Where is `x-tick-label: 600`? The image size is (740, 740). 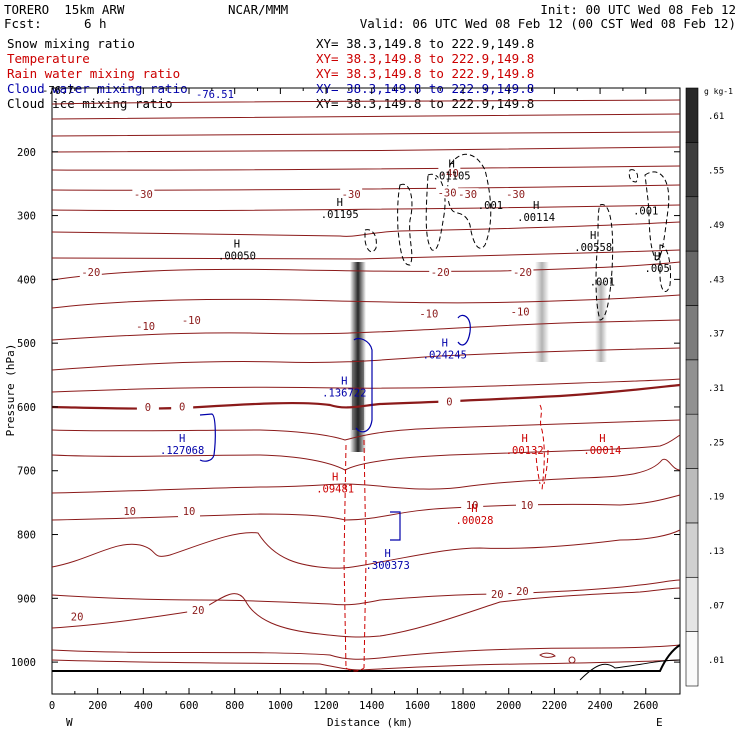
x-tick-label: 600 is located at coordinates (189, 706).